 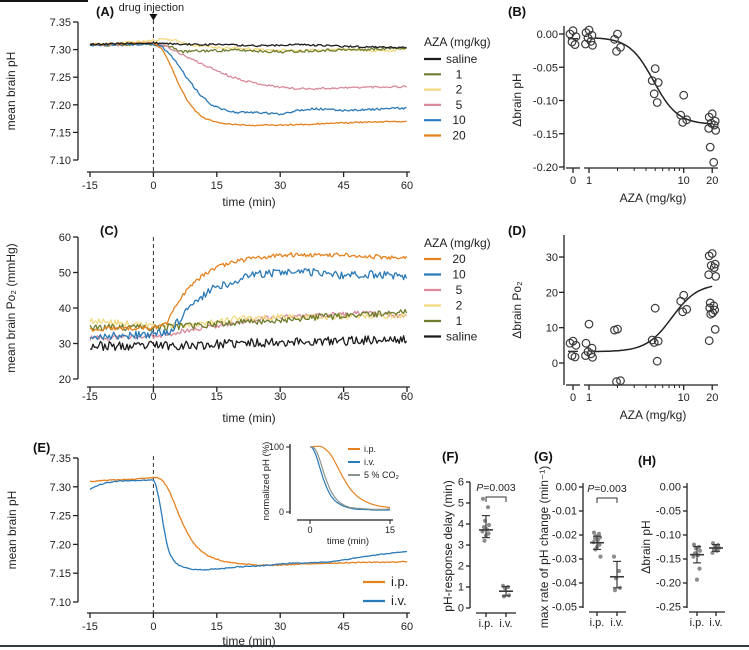 I want to click on inset-x-tick-label: 0, so click(x=309, y=530).